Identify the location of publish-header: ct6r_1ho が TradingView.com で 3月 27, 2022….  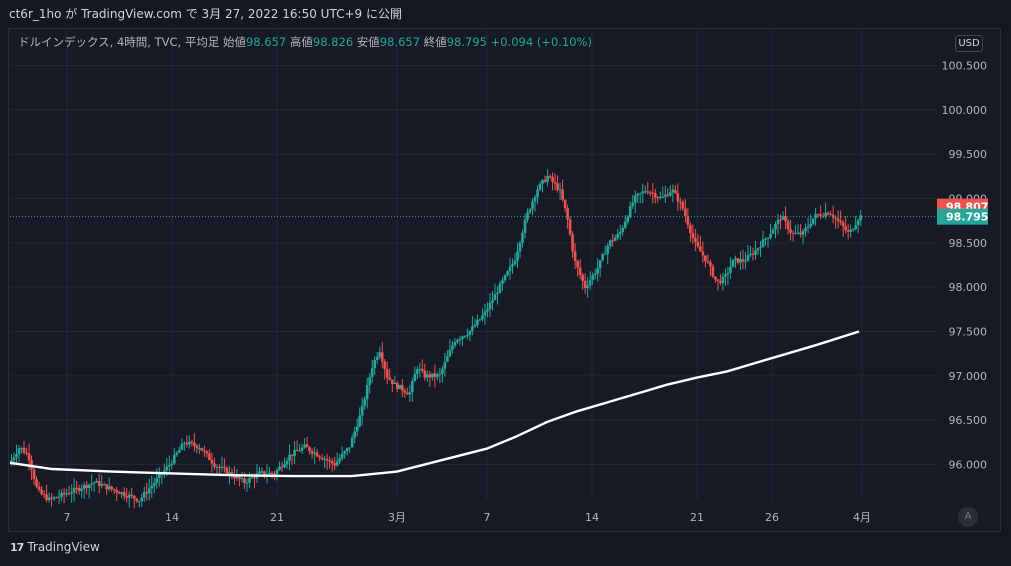
(505, 14).